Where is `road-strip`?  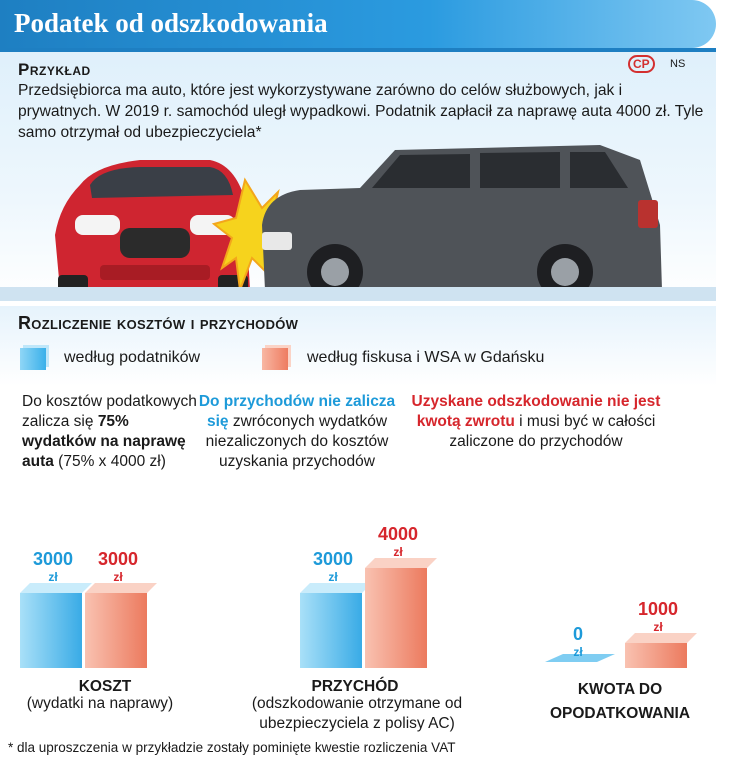
road-strip is located at coordinates (358, 294).